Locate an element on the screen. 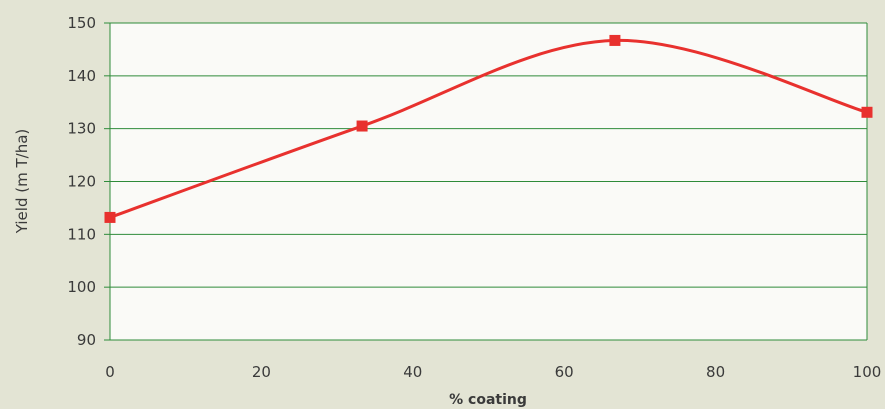 The height and width of the screenshot is (409, 885). y-tick-label: 120 is located at coordinates (81, 182).